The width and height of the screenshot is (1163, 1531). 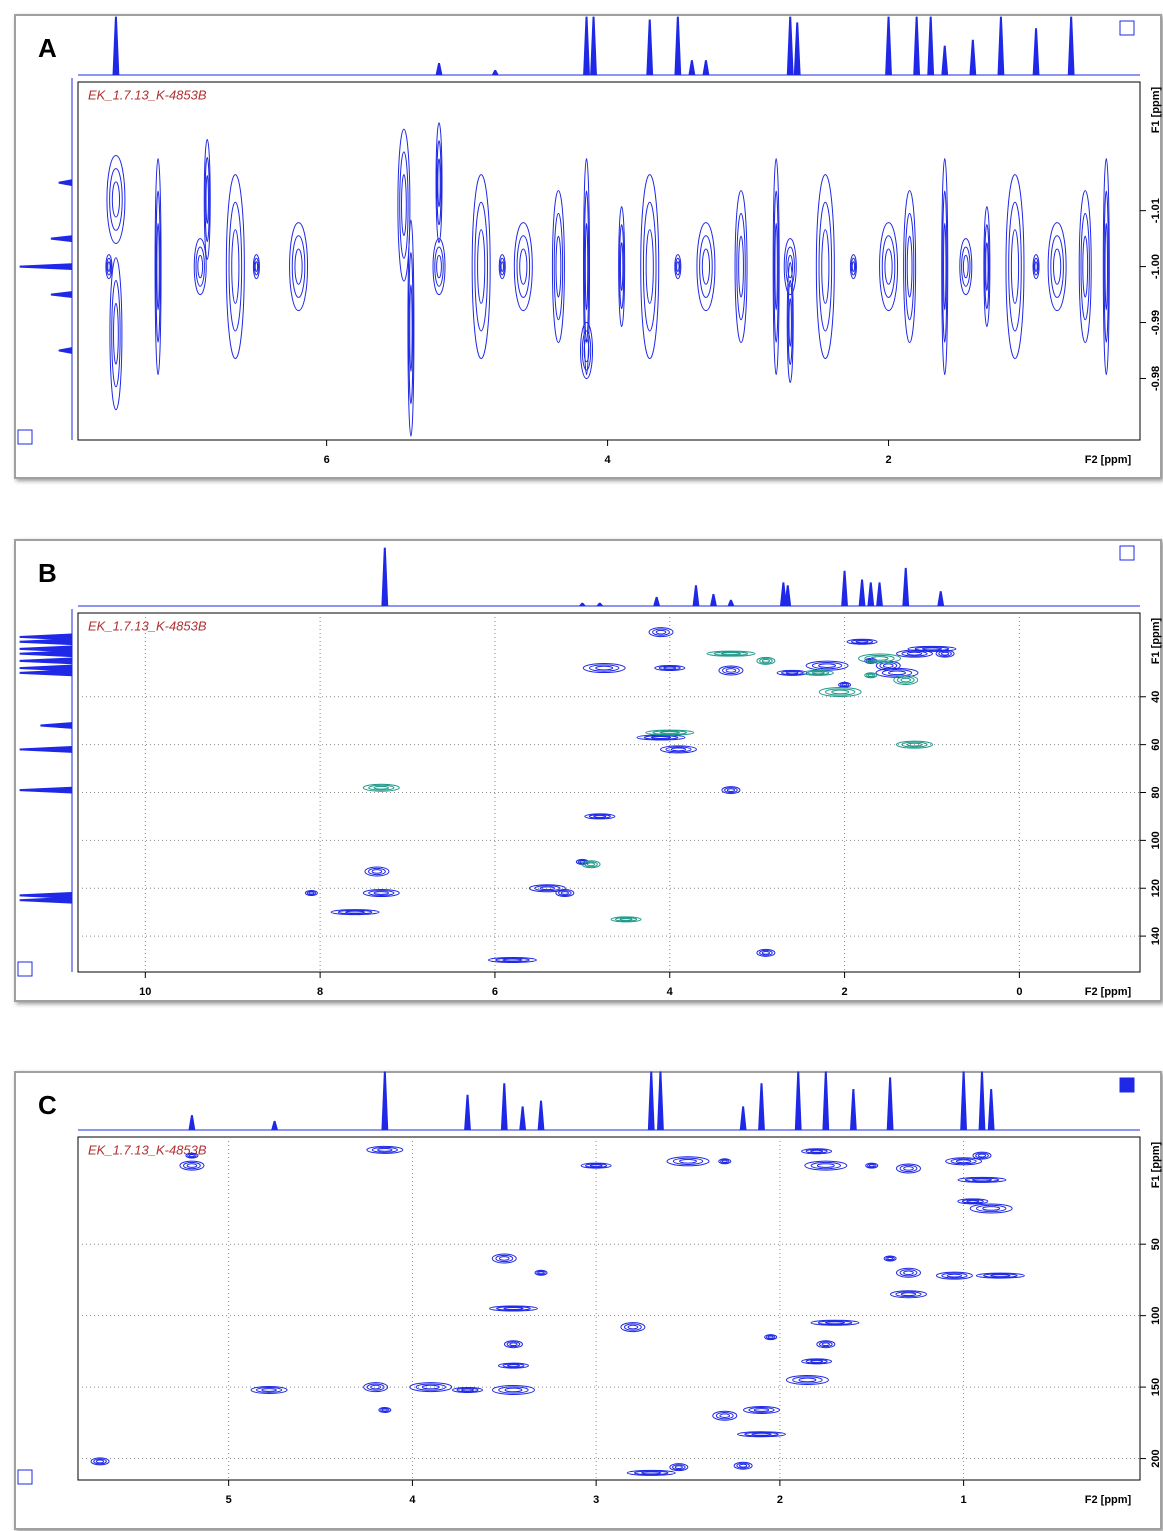 What do you see at coordinates (1127, 28) in the screenshot?
I see `corner-box` at bounding box center [1127, 28].